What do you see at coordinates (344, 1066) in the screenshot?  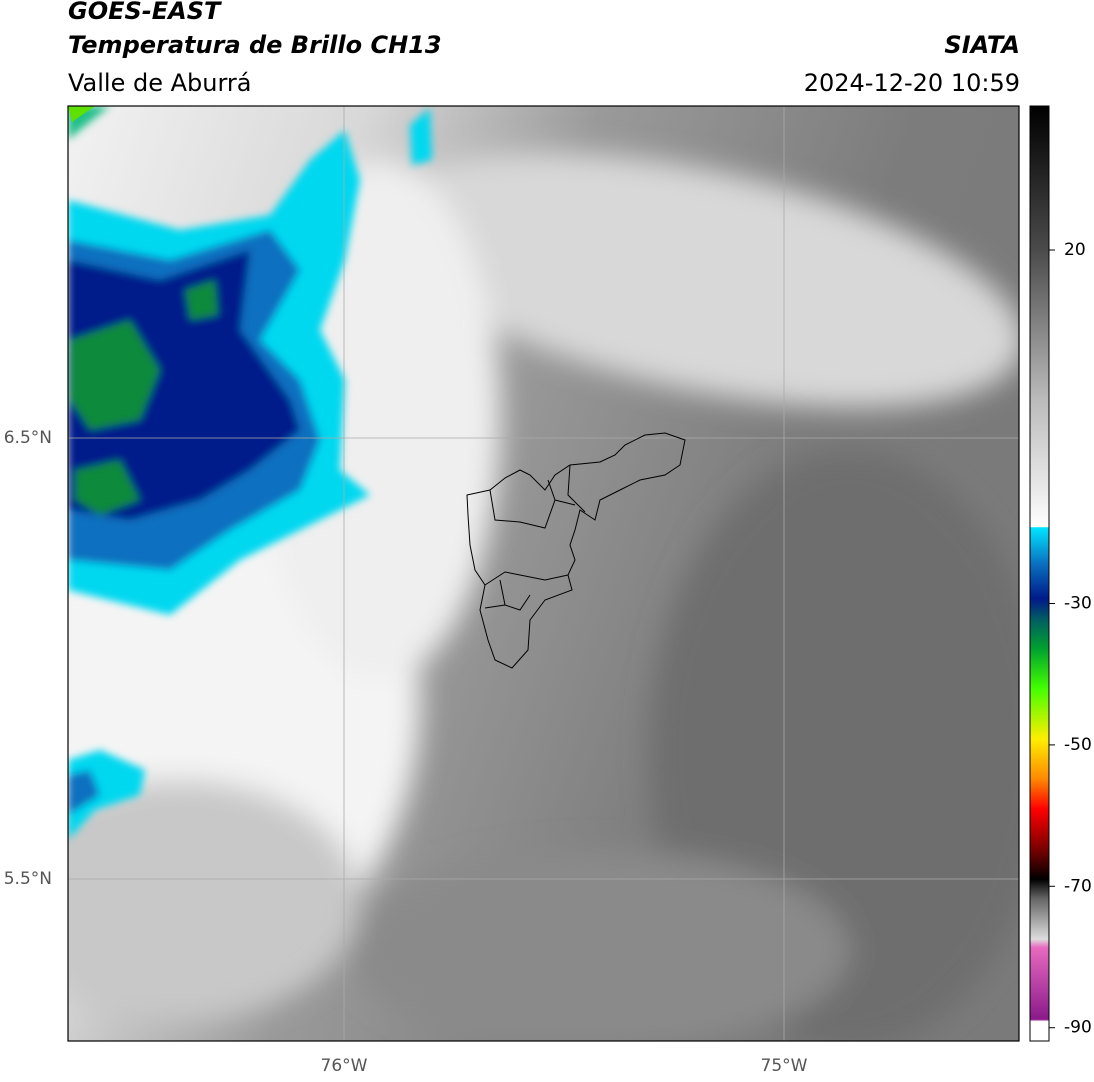 I see `lon-label: 76°W` at bounding box center [344, 1066].